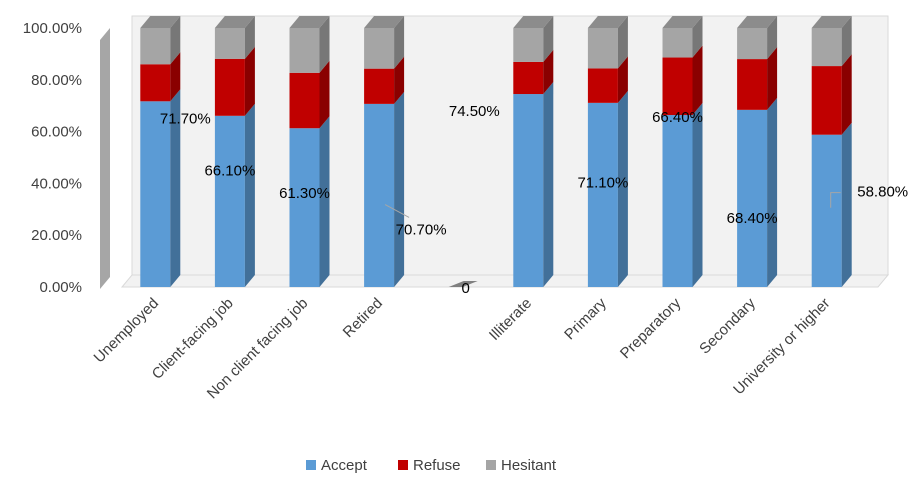  Describe the element at coordinates (727, 325) in the screenshot. I see `x-category-label: Secondary` at that location.